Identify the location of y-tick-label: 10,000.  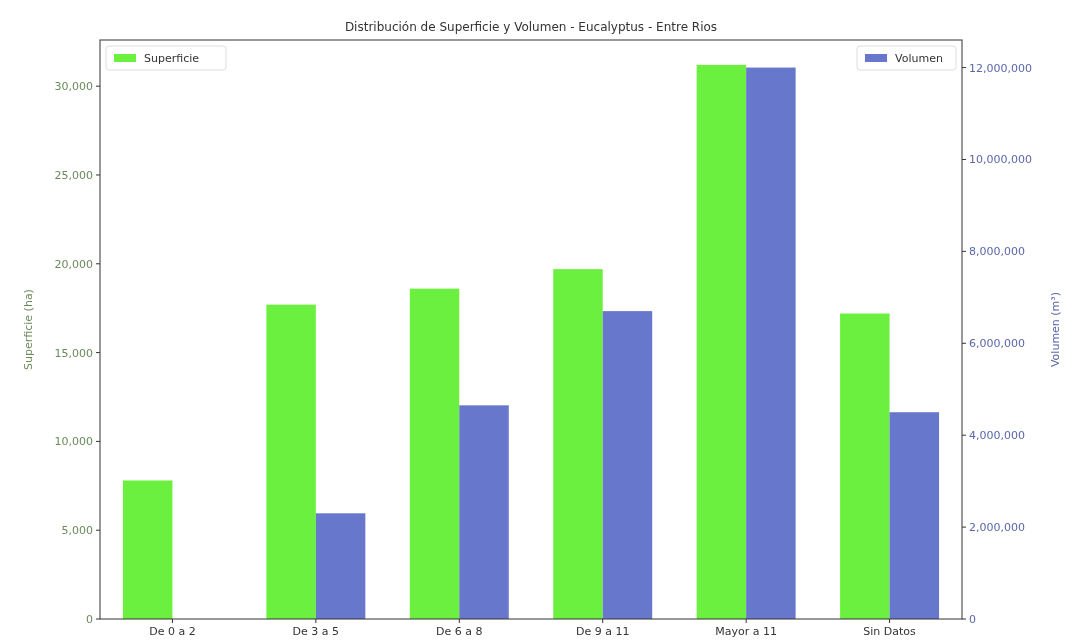
(73, 442).